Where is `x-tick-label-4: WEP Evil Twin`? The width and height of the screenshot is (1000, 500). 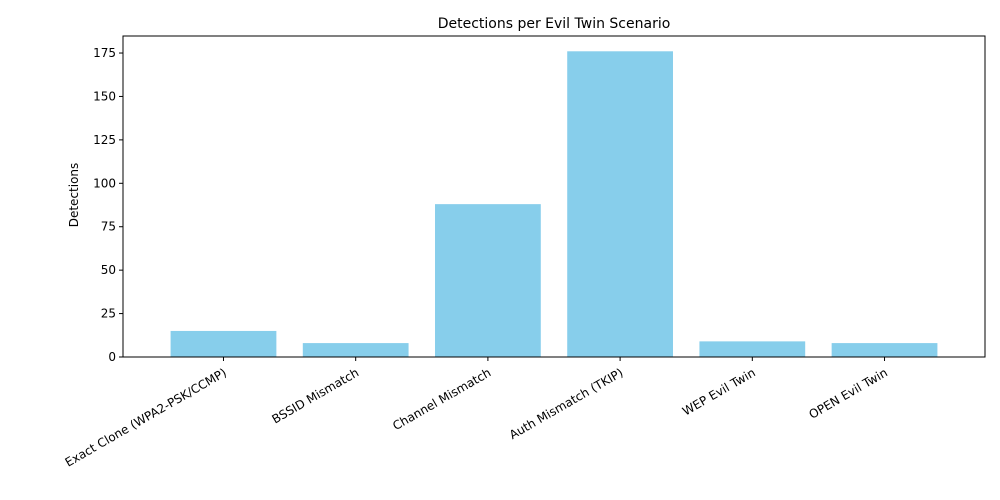 x-tick-label-4: WEP Evil Twin is located at coordinates (719, 391).